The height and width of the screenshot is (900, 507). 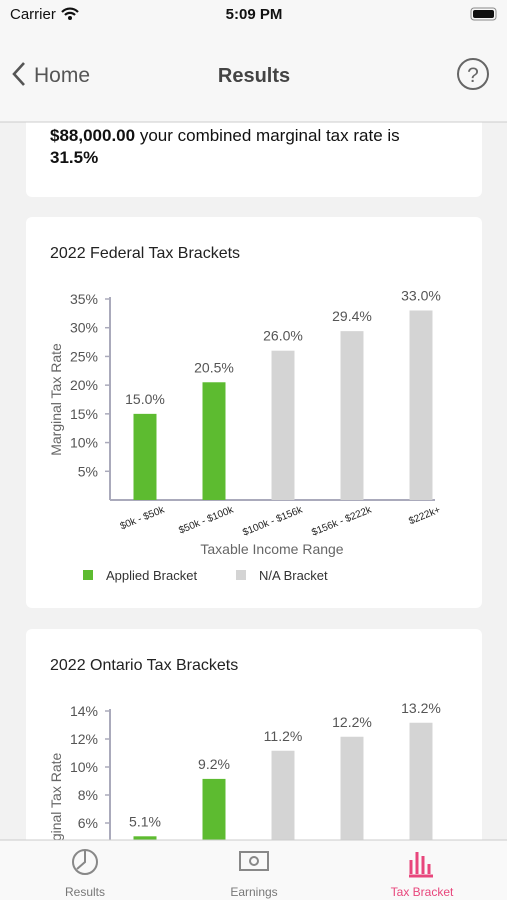 I want to click on battery-level, so click(x=483, y=14).